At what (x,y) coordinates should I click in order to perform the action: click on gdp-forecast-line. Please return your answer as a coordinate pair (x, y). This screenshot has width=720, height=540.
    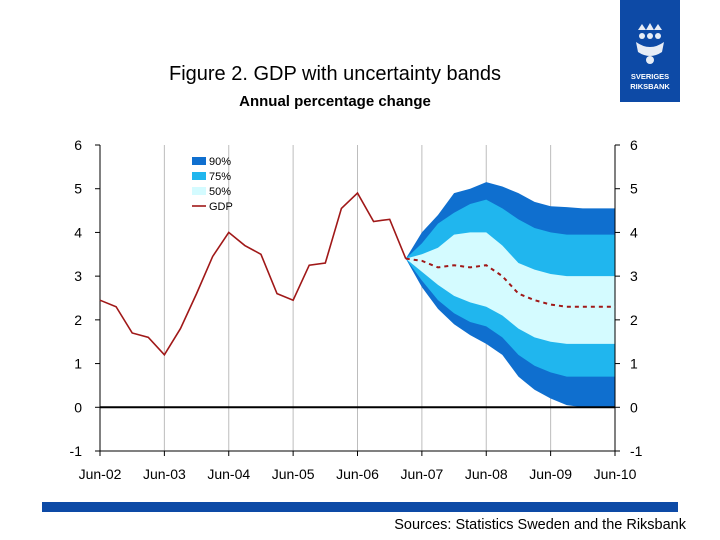
    Looking at the image, I should click on (510, 282).